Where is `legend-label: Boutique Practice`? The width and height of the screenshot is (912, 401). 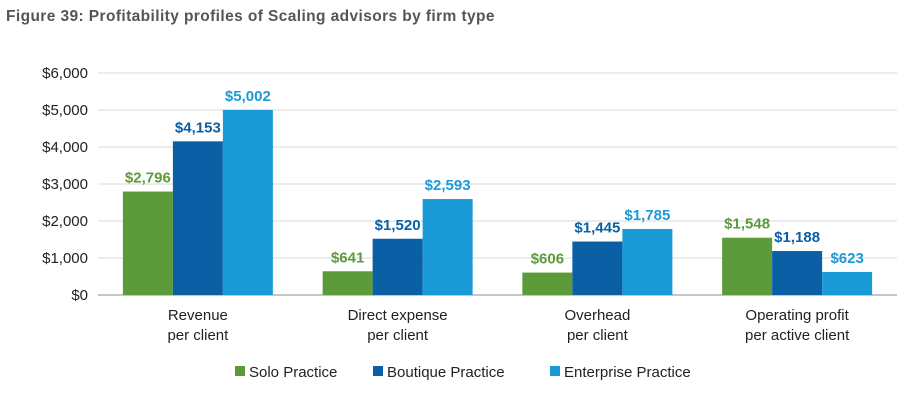
legend-label: Boutique Practice is located at coordinates (446, 372).